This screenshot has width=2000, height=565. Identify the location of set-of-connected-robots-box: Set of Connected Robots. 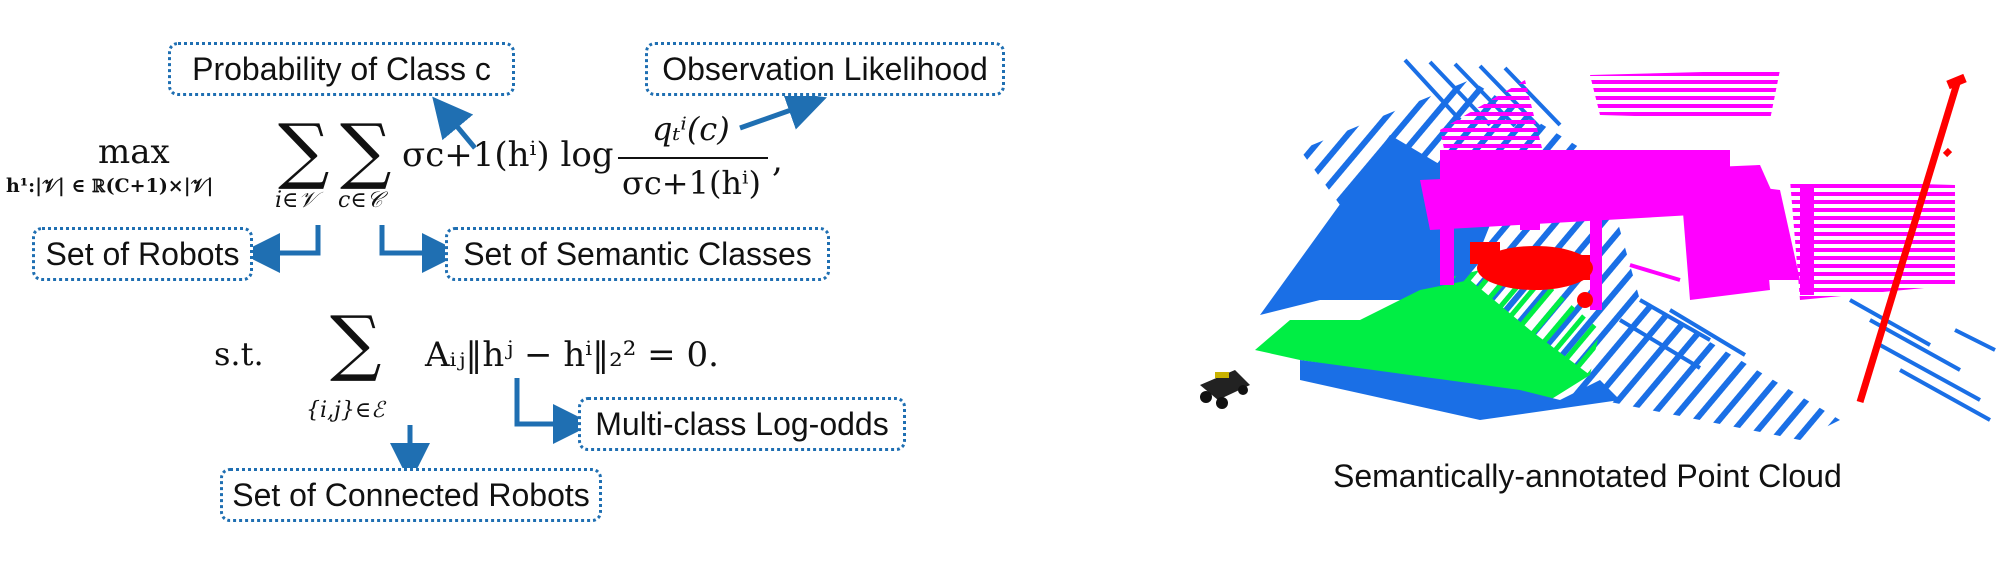
(411, 495).